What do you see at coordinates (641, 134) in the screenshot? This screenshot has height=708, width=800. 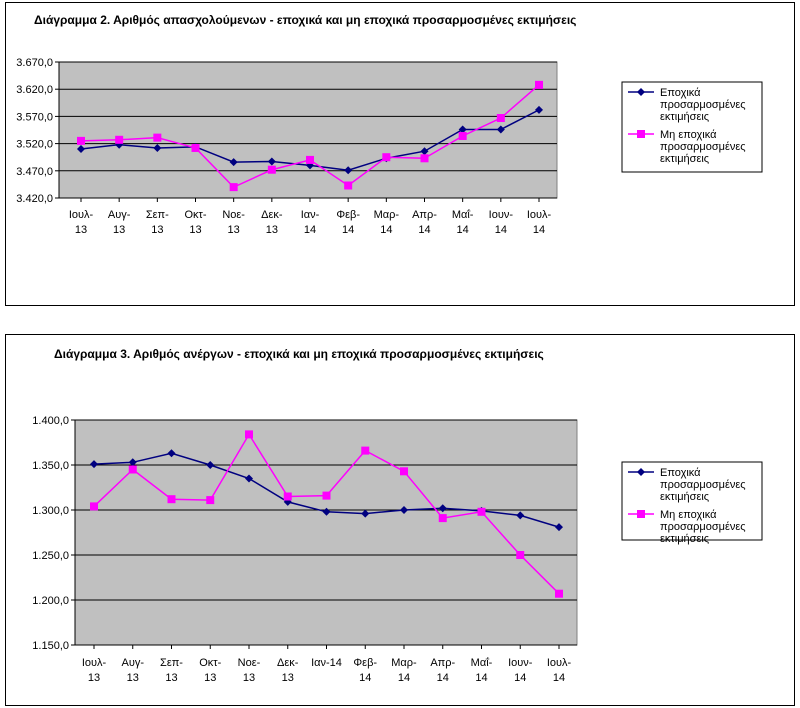 I see `legend-swatch-square` at bounding box center [641, 134].